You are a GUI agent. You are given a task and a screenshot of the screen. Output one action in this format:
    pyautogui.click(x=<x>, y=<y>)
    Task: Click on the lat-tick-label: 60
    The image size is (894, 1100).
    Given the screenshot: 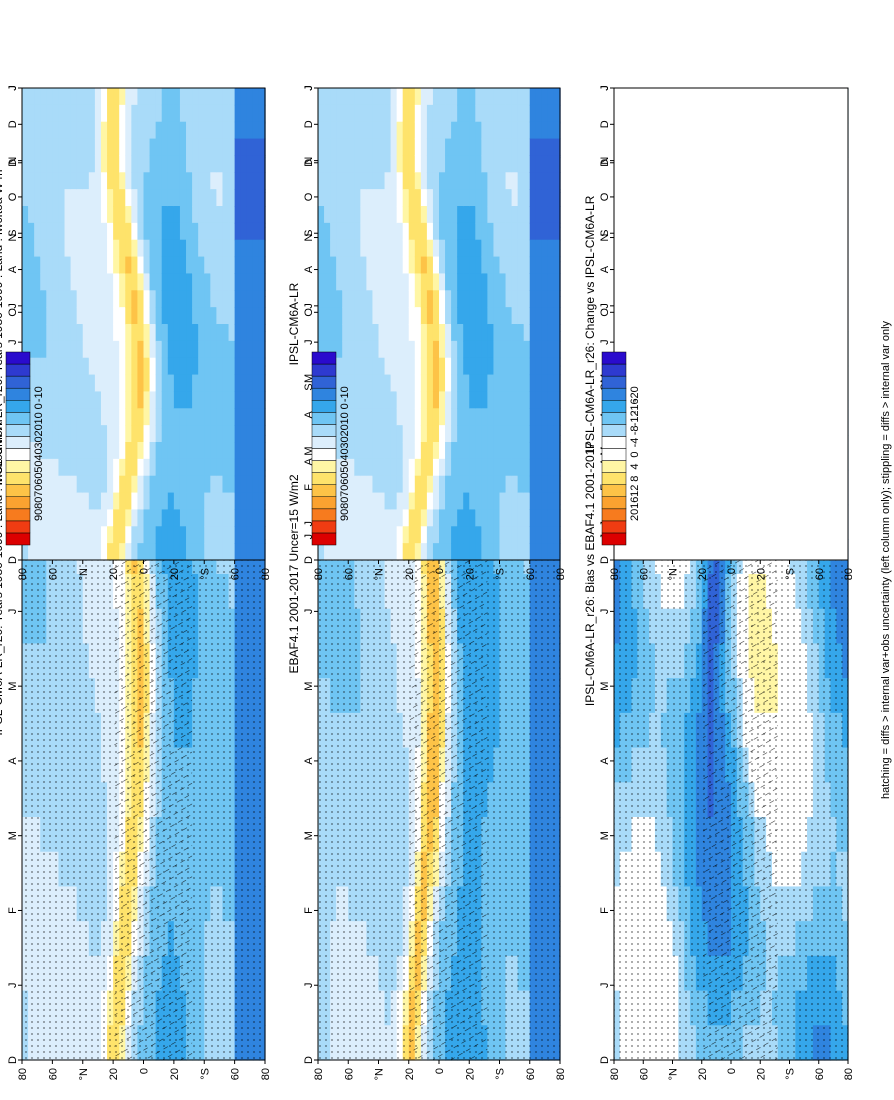 What is the action you would take?
    pyautogui.click(x=644, y=1074)
    